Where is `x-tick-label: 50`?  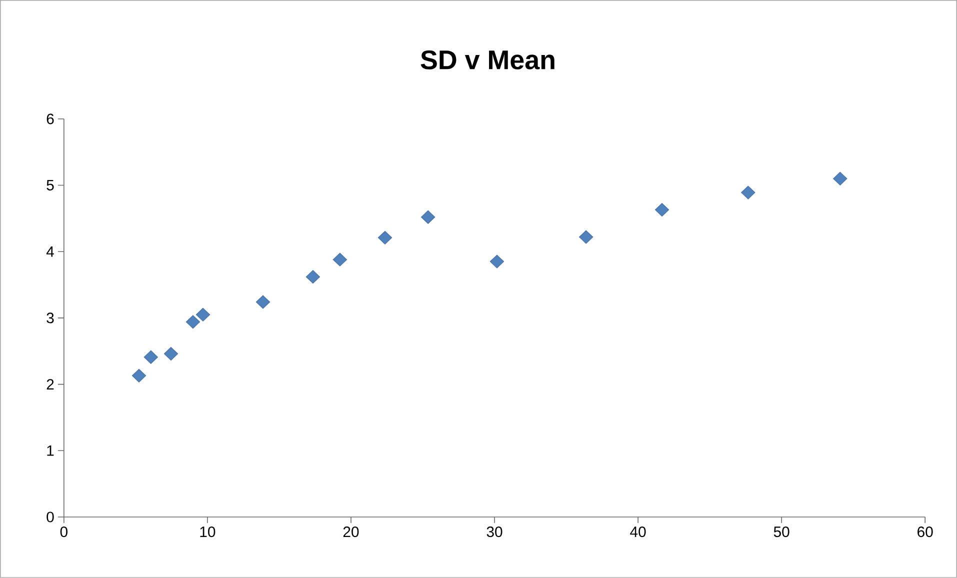
x-tick-label: 50 is located at coordinates (782, 532).